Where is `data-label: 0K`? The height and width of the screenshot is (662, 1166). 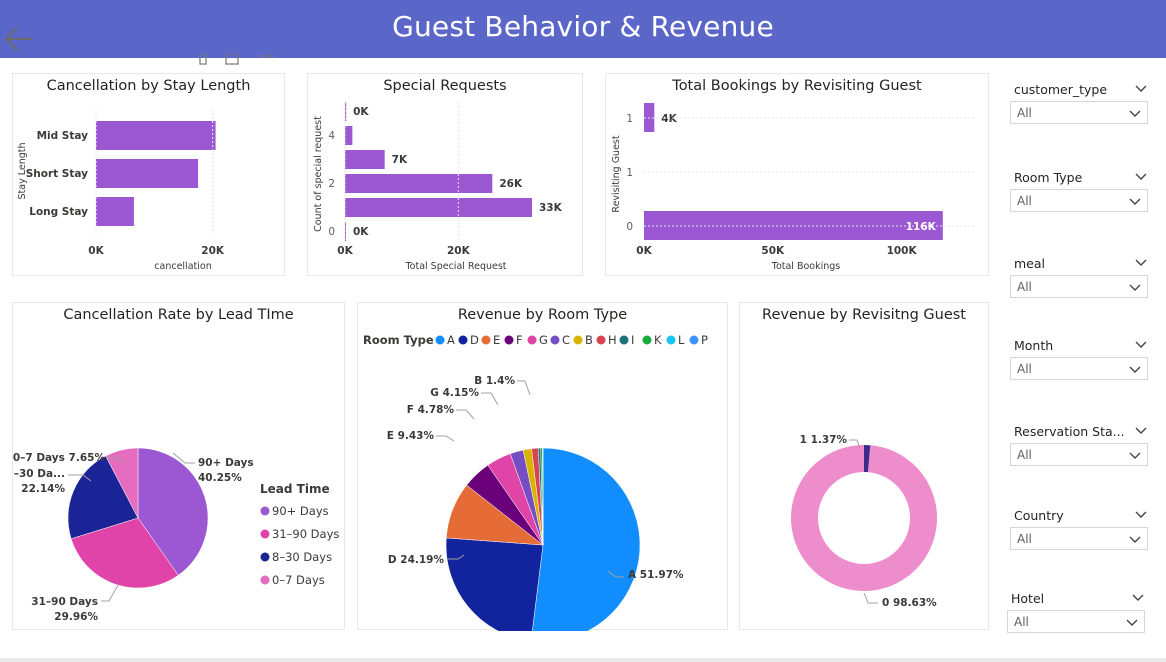 data-label: 0K is located at coordinates (361, 112).